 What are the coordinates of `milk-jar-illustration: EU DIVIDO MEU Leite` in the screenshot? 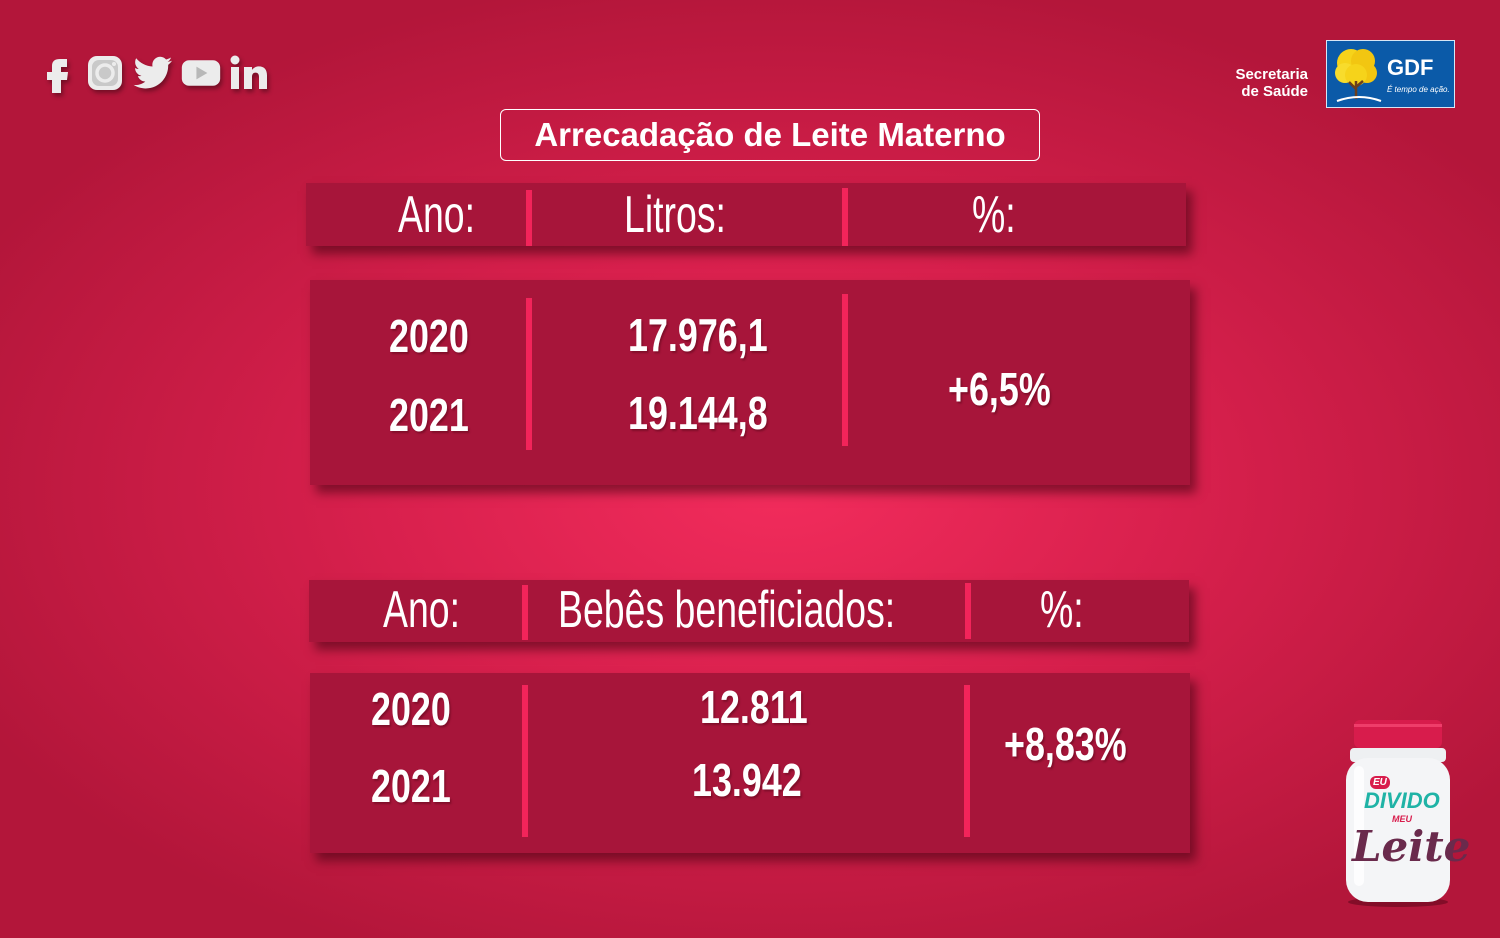 It's located at (1406, 813).